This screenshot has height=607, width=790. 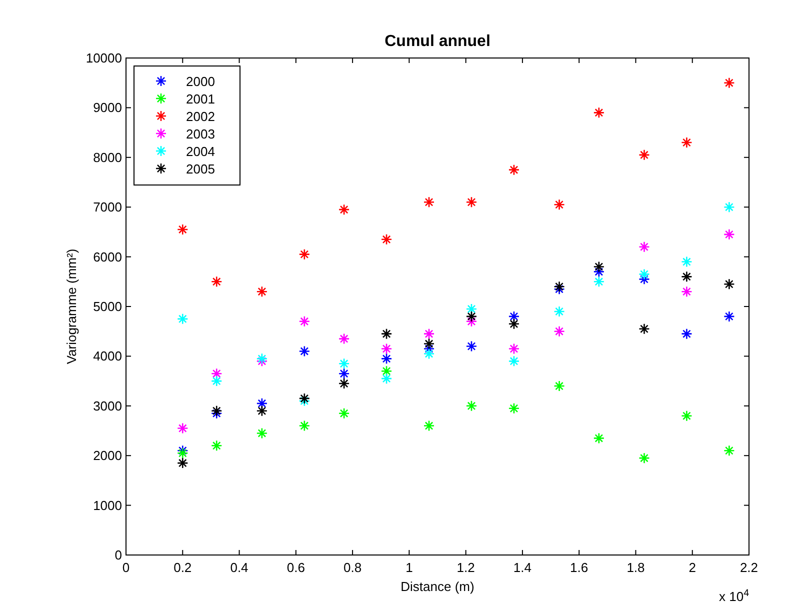 What do you see at coordinates (107, 256) in the screenshot?
I see `y-tick-label: 6000` at bounding box center [107, 256].